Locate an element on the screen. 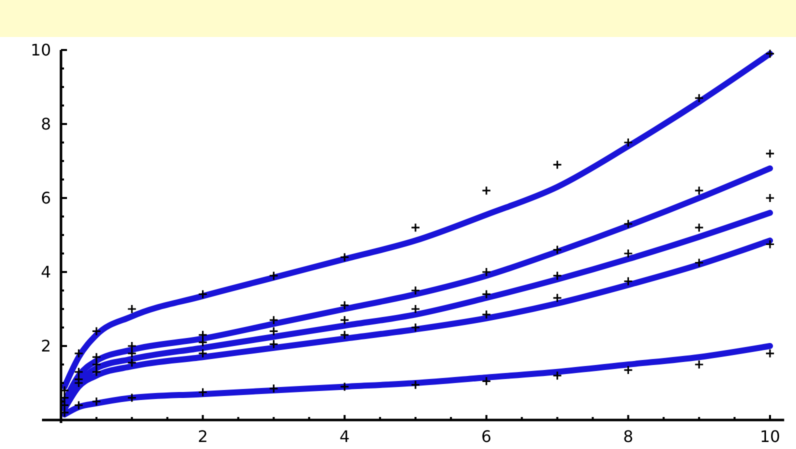  y-tick-label: 10 is located at coordinates (40, 50).